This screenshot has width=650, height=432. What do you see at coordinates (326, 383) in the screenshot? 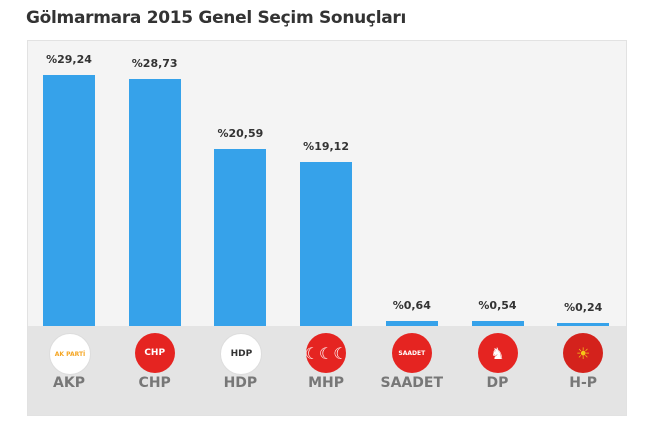
I see `category-label: MHP` at bounding box center [326, 383].